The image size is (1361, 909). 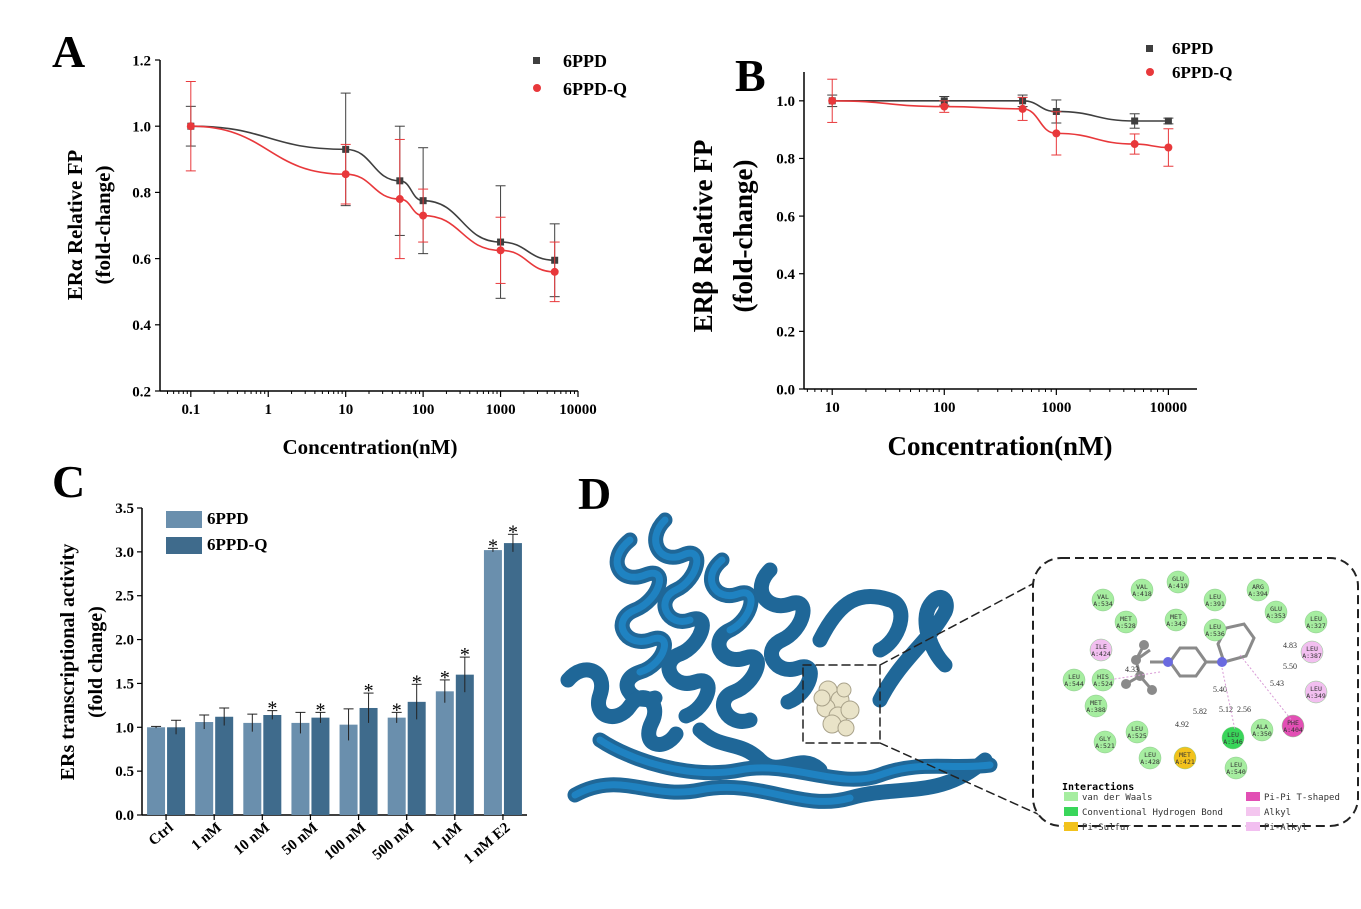 What do you see at coordinates (237, 544) in the screenshot?
I see `chart-c-legend-6ppdq: 6PPD-Q` at bounding box center [237, 544].